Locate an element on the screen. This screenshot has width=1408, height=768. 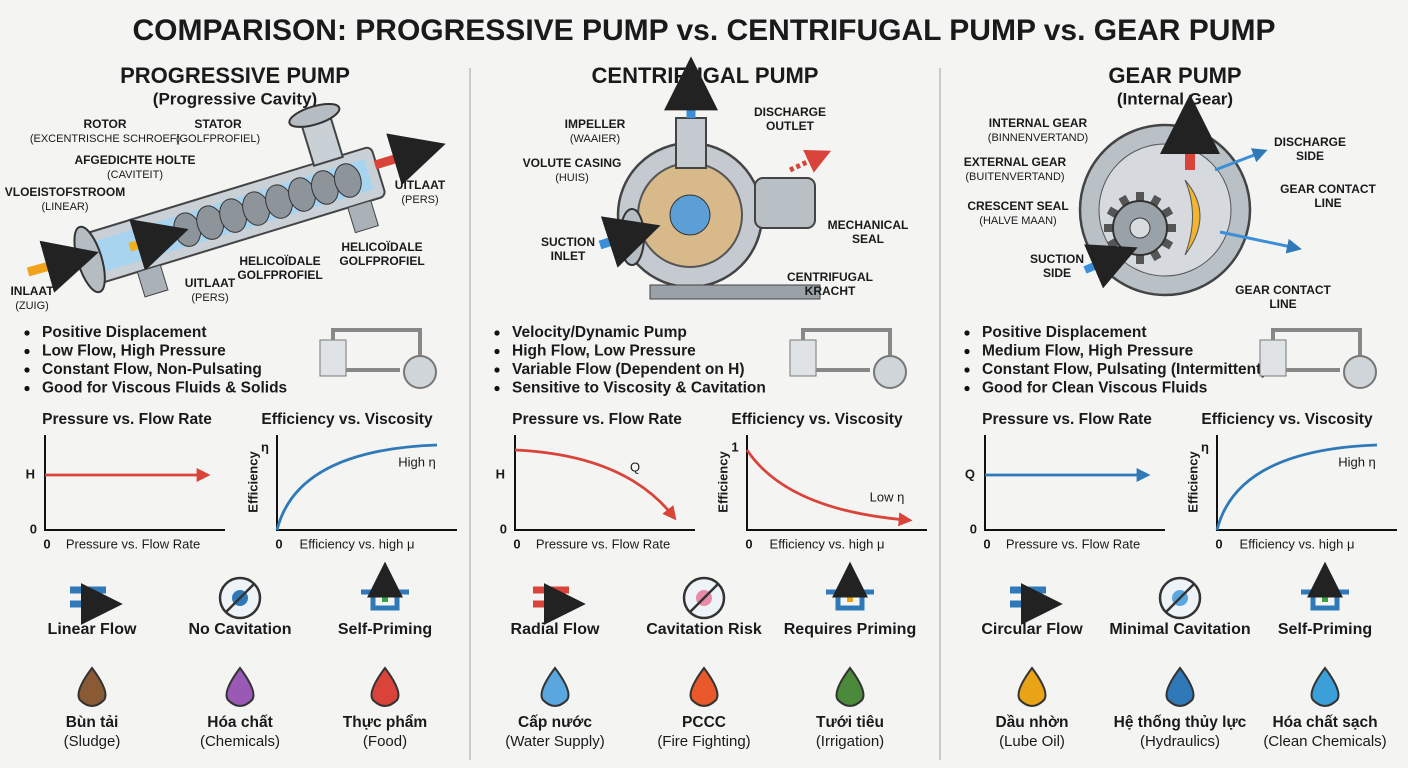
bullet-text: Variable Flow (Dependent on H) is located at coordinates (628, 369).